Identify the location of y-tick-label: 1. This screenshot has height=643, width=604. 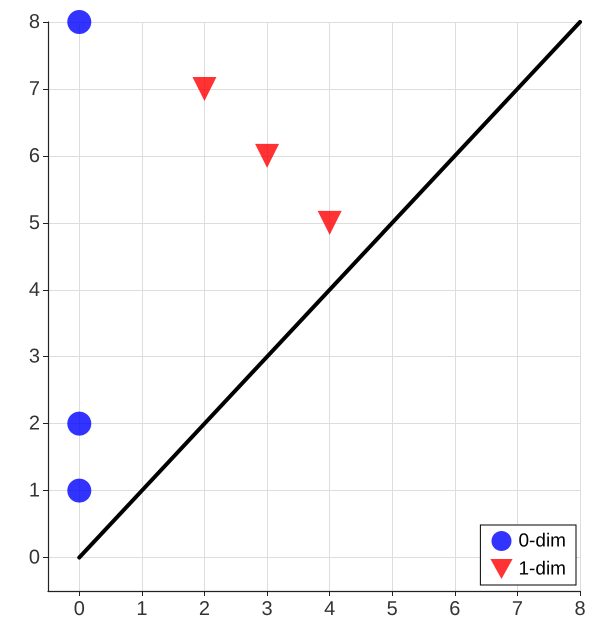
(34, 491).